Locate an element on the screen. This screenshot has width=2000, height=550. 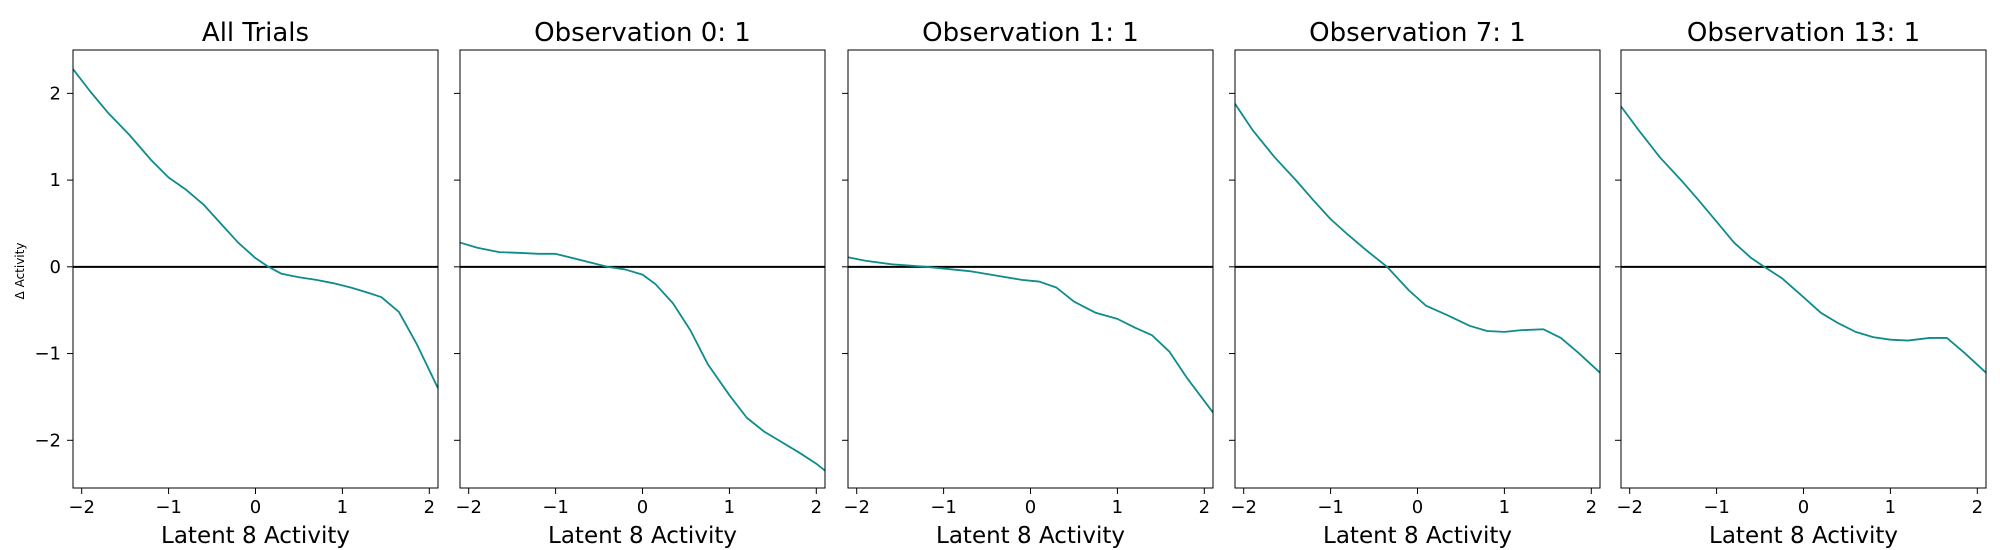
y-tick-label: 1 is located at coordinates (55, 180).